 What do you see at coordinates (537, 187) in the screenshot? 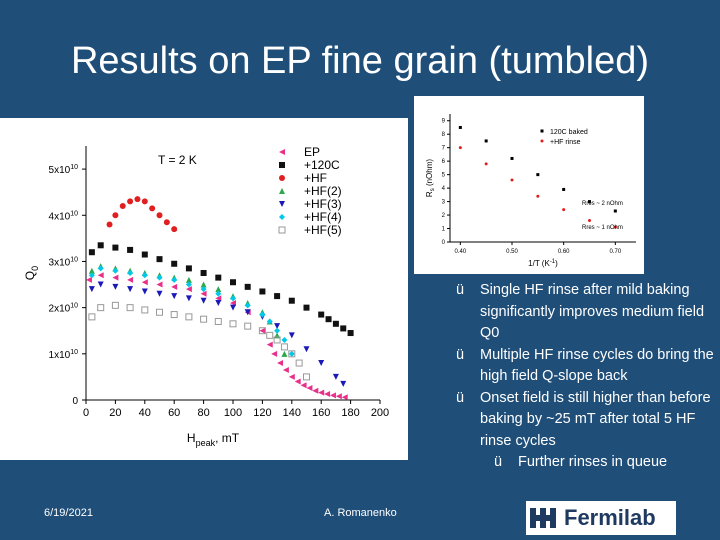
I see `inset-series--hf-rinse` at bounding box center [537, 187].